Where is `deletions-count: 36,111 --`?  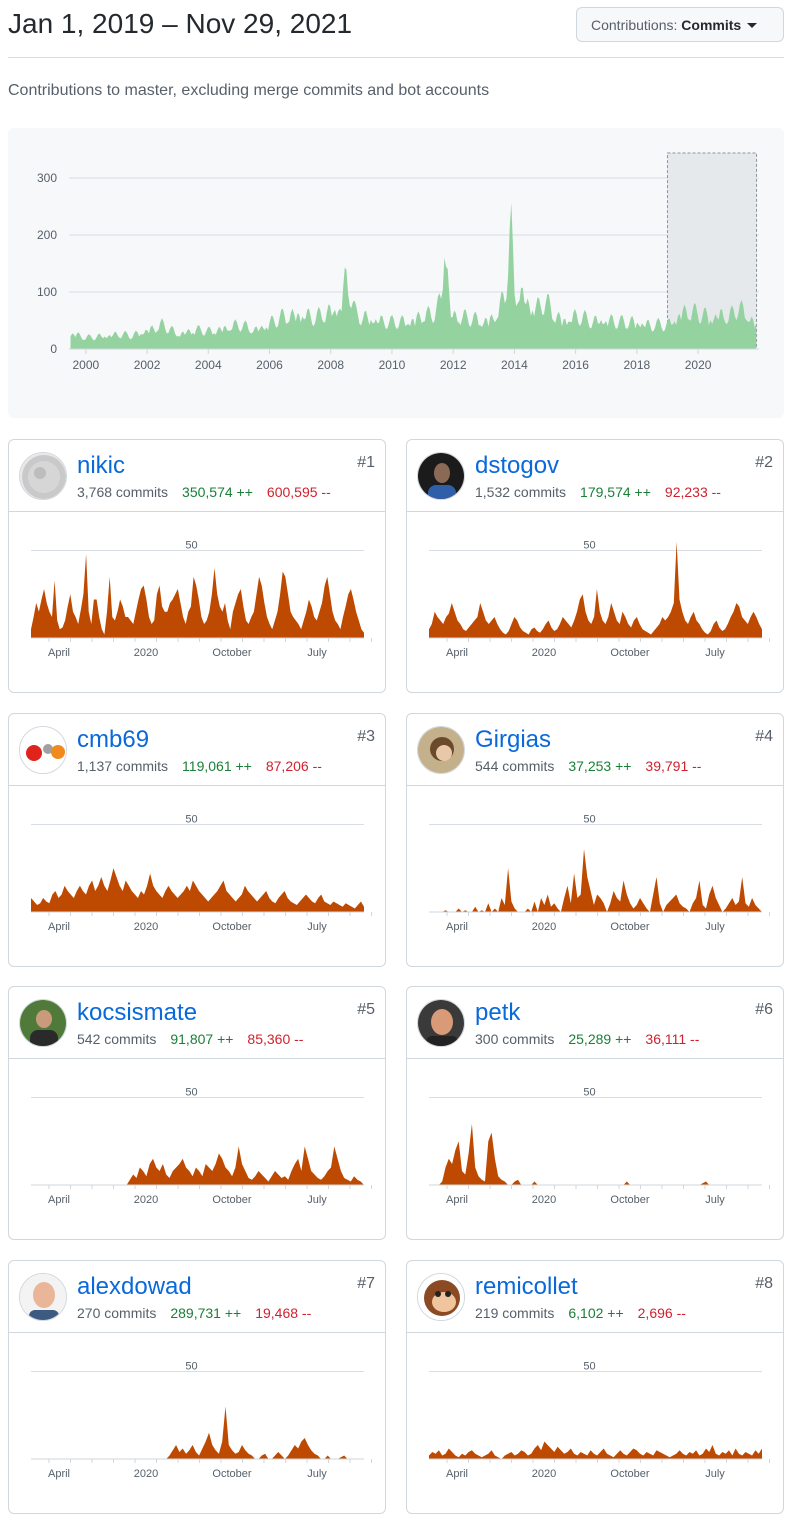
deletions-count: 36,111 -- is located at coordinates (672, 1039).